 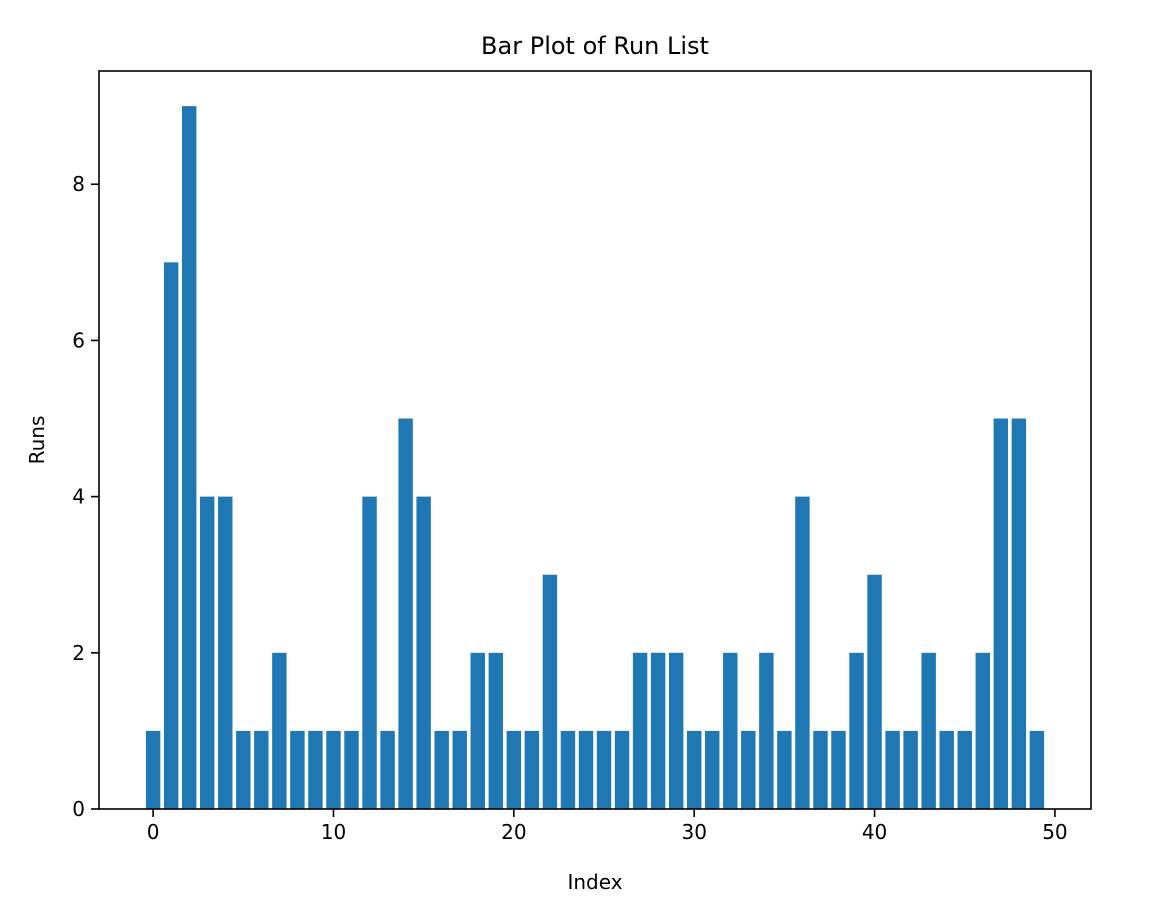 I want to click on y-tick-label: 6, so click(x=78, y=340).